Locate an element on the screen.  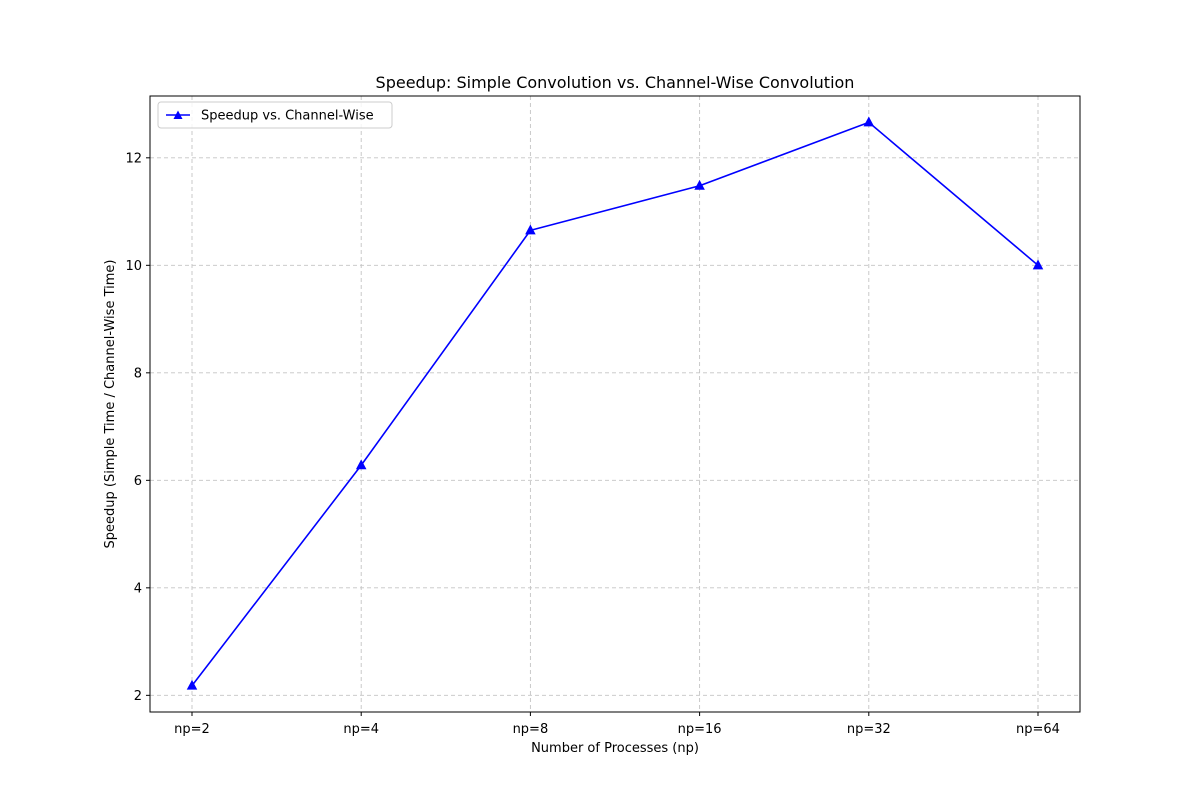
x-tick-label: np=8 is located at coordinates (531, 729).